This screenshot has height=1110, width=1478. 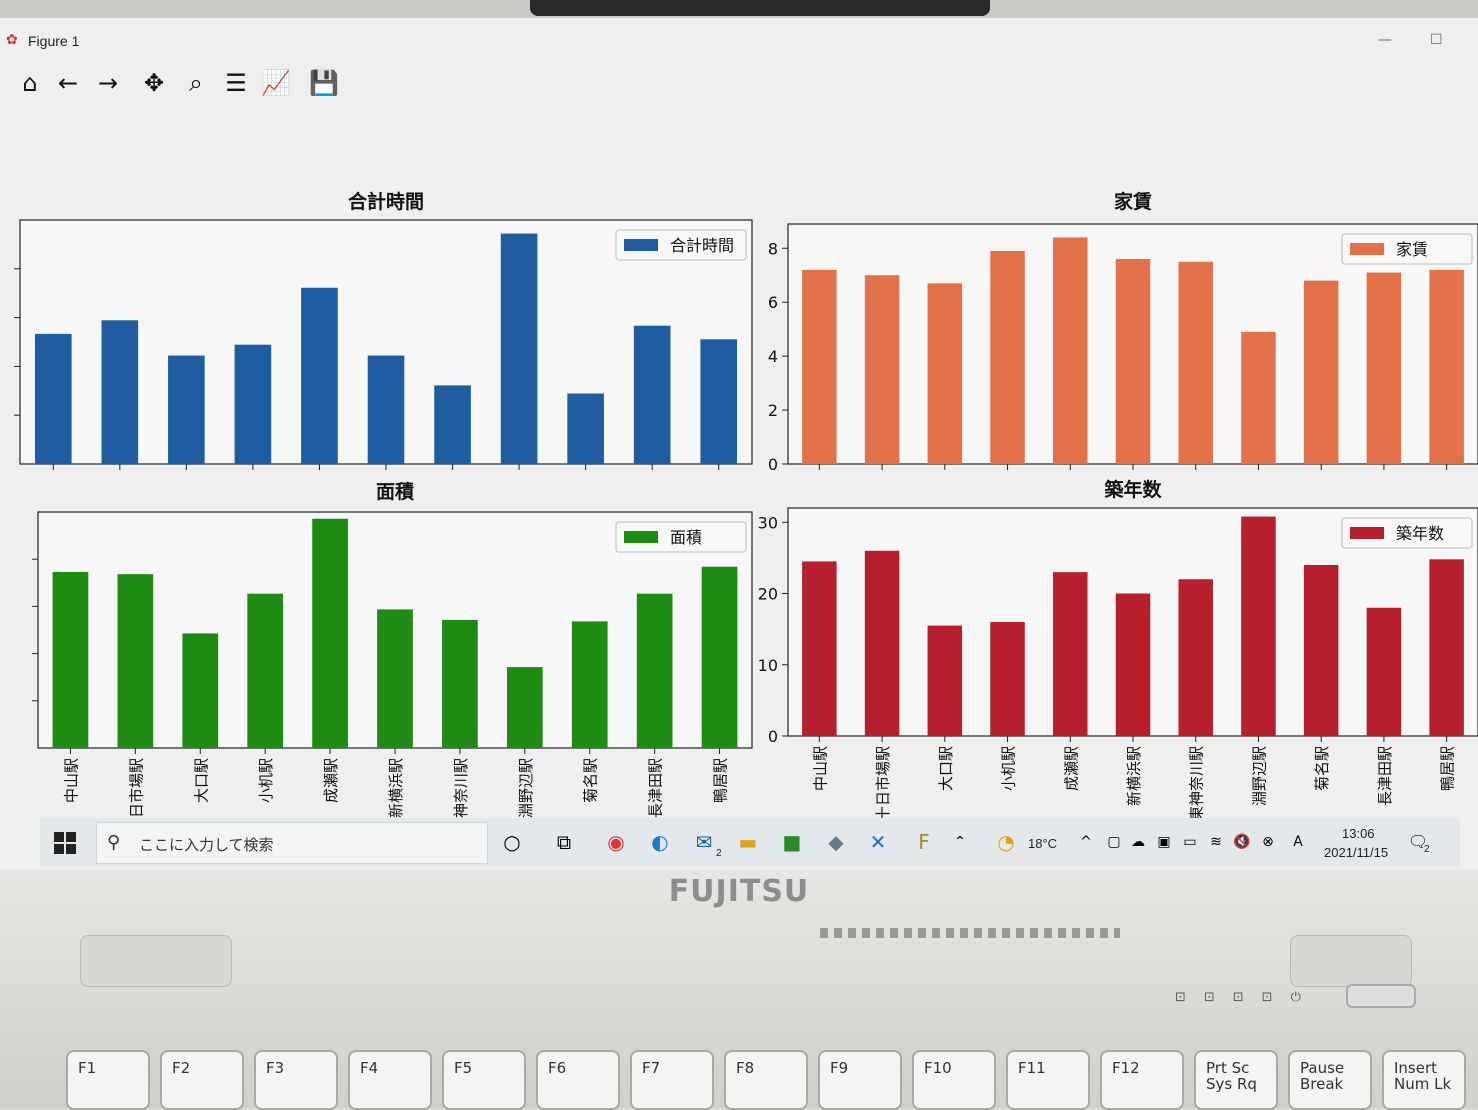 What do you see at coordinates (1216, 842) in the screenshot?
I see `wifi-icon: ≋` at bounding box center [1216, 842].